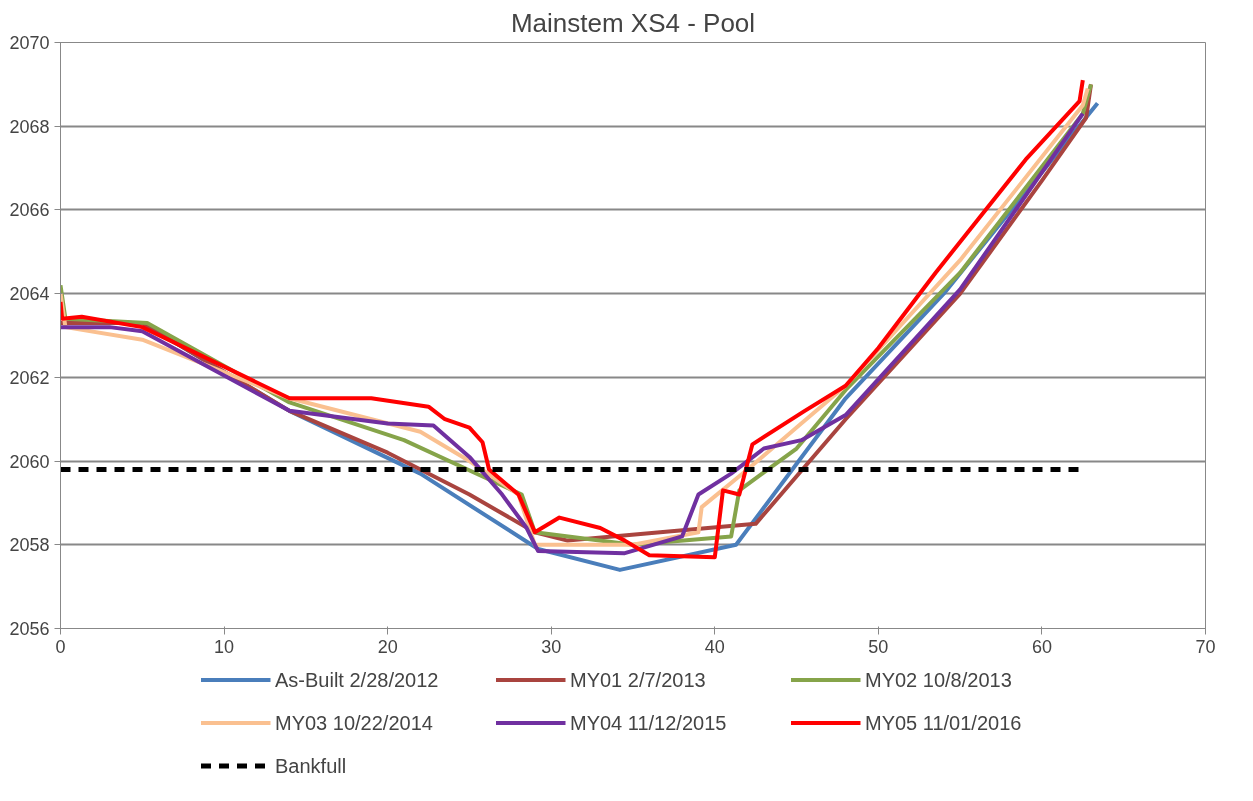 Image resolution: width=1253 pixels, height=801 pixels. What do you see at coordinates (311, 765) in the screenshot?
I see `legend-label: Bankfull` at bounding box center [311, 765].